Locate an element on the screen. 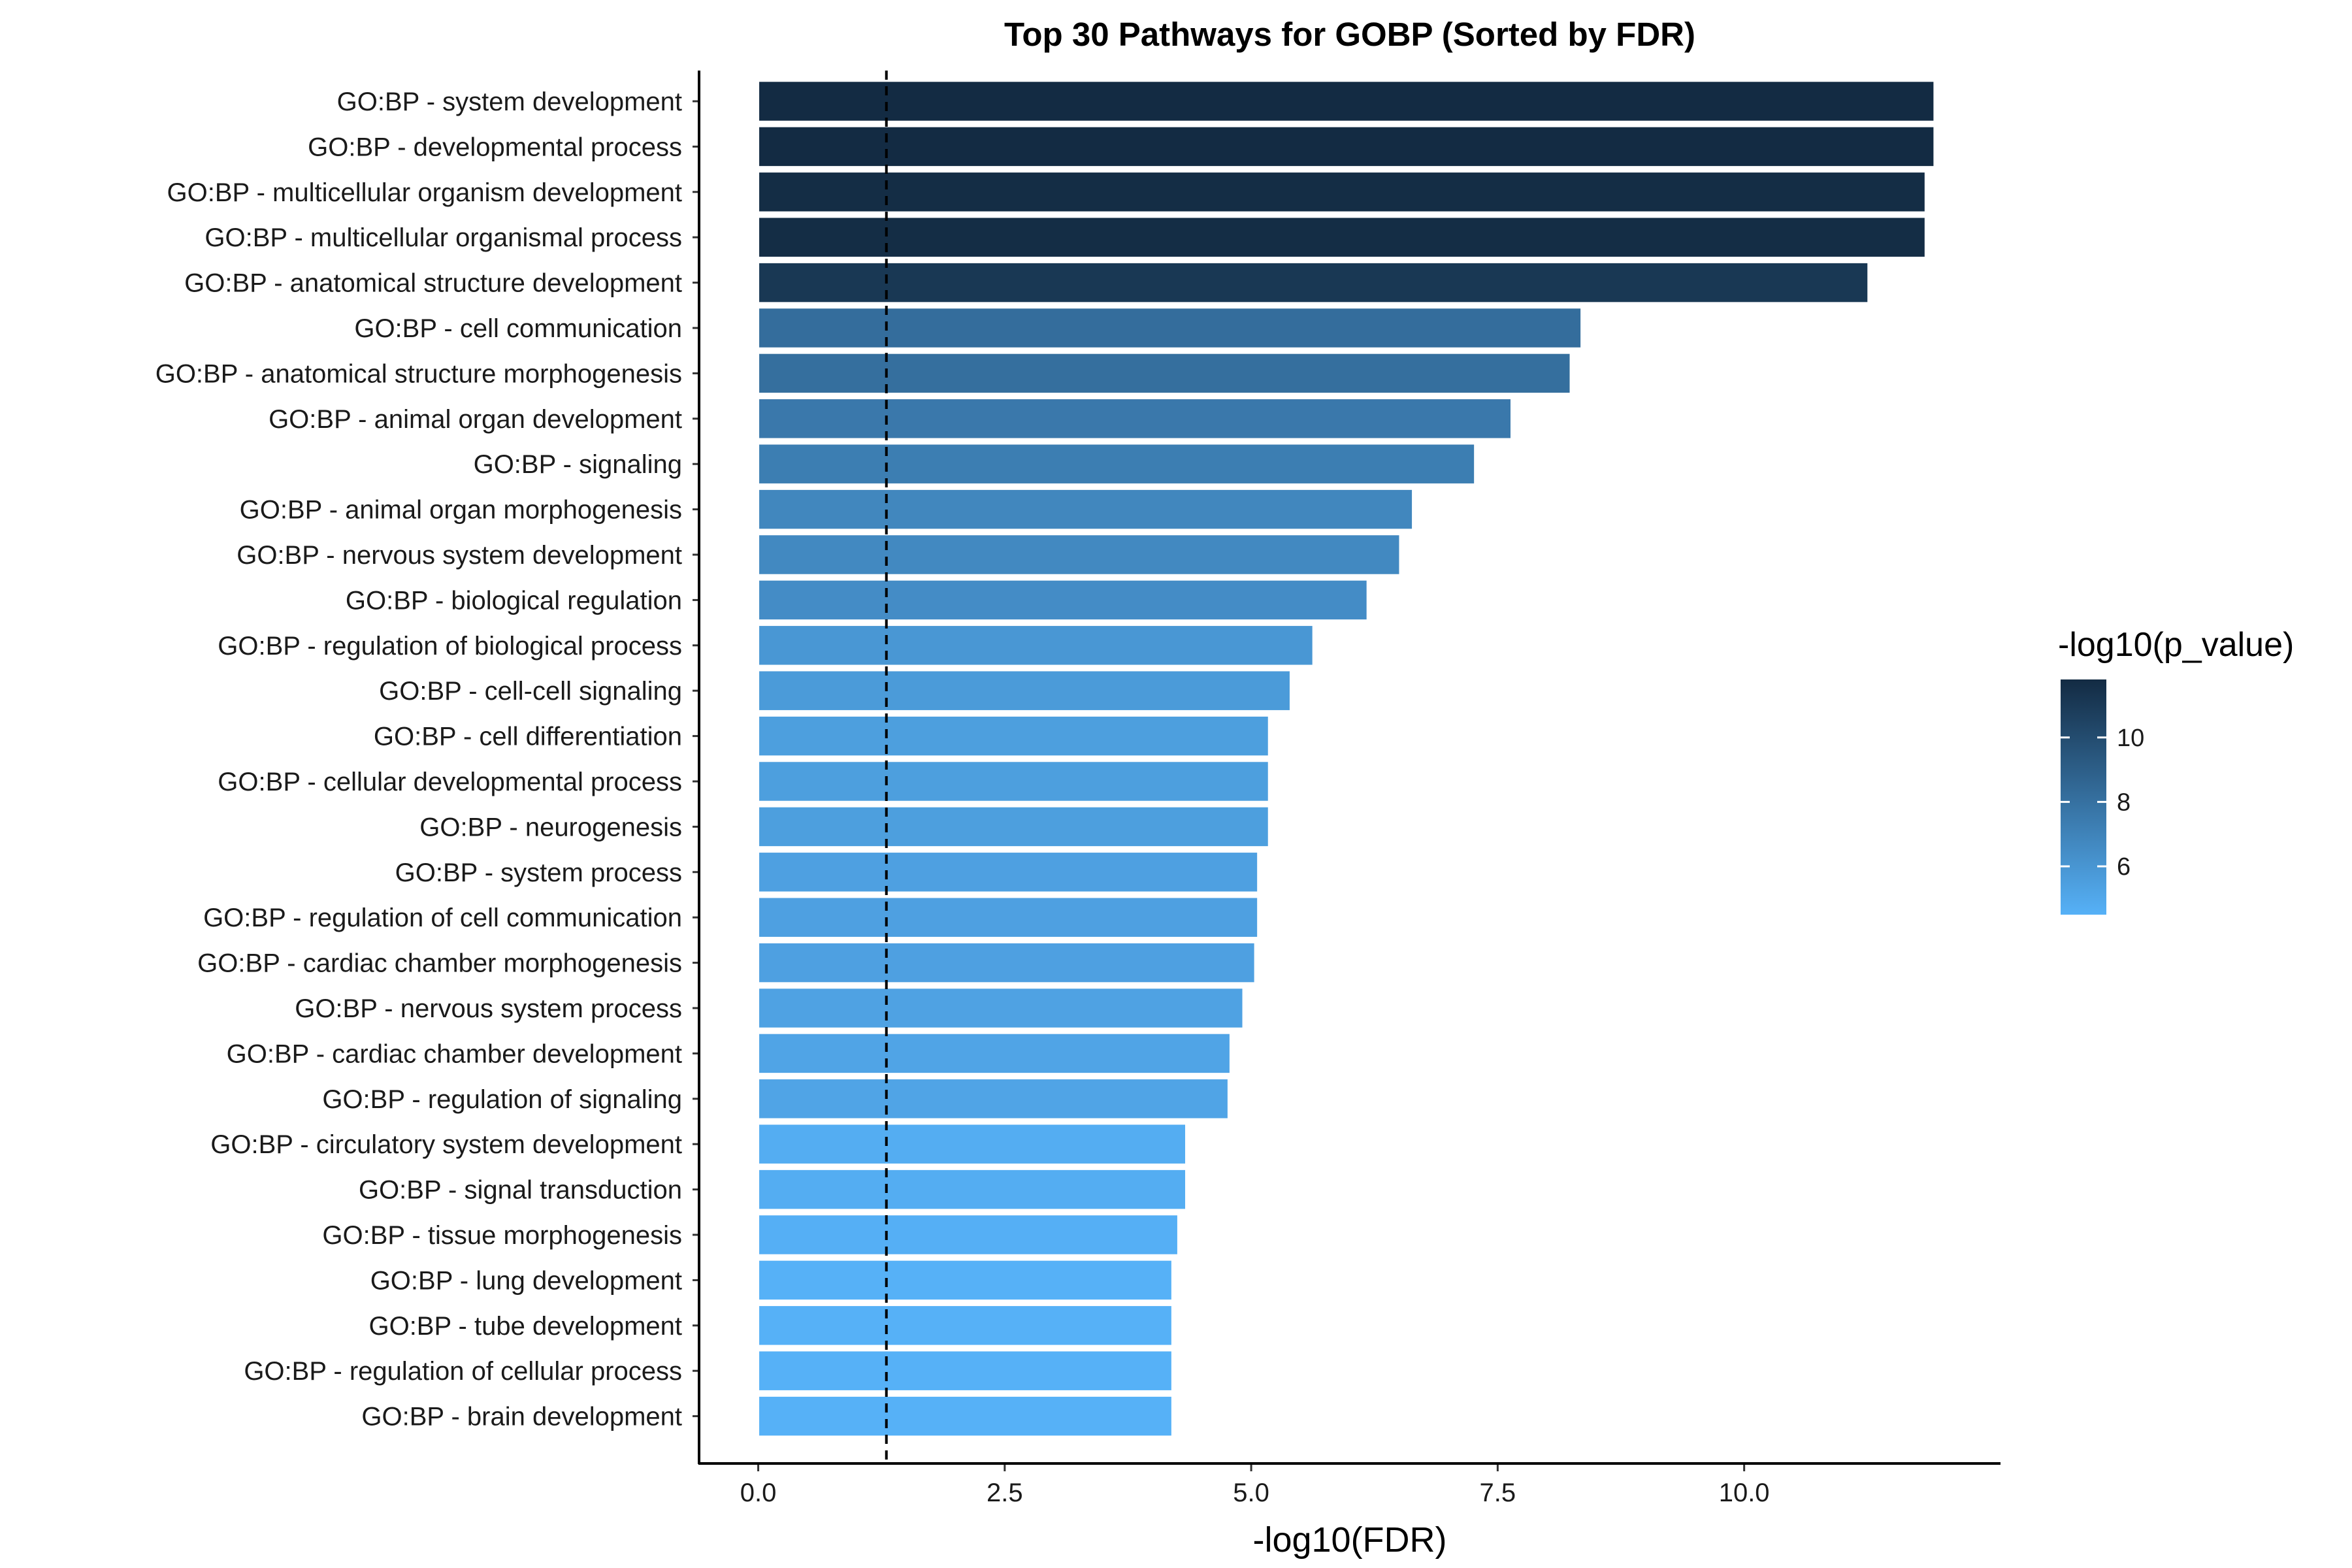  category-label: GO:BP - regulation of cellular process is located at coordinates (463, 1371).